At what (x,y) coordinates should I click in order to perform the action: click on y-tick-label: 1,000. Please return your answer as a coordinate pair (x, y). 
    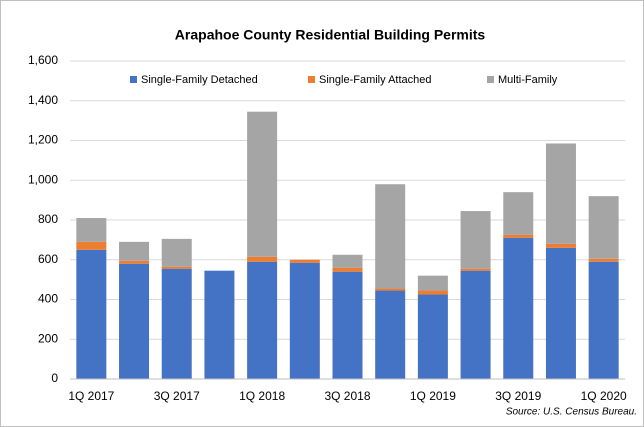
    Looking at the image, I should click on (43, 179).